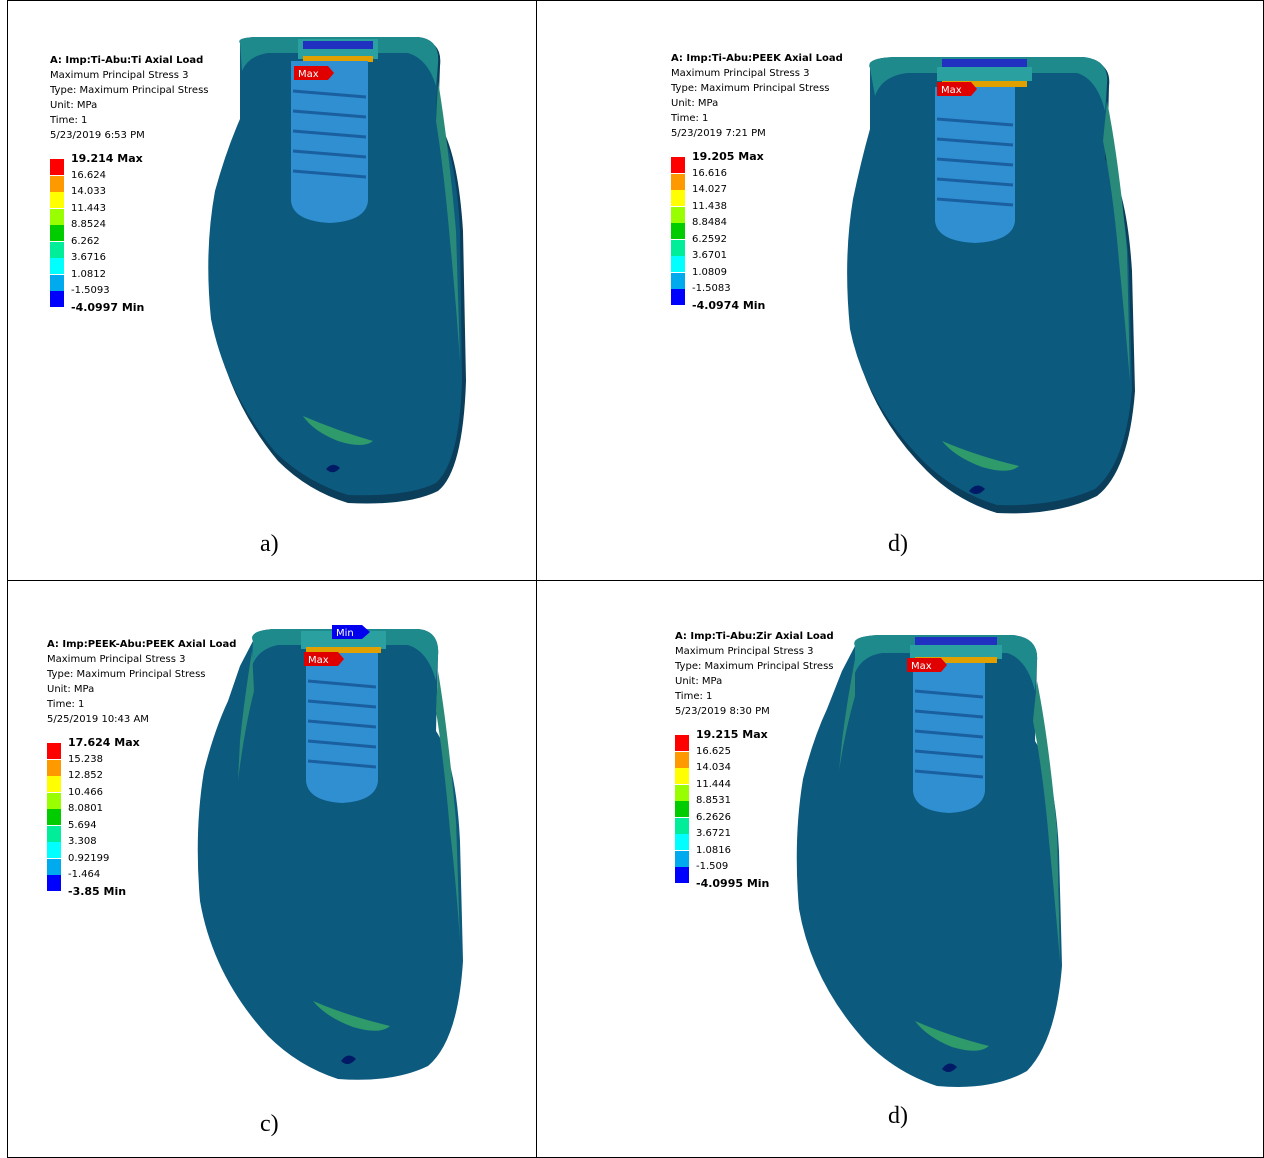  I want to click on model-render: Min Max, so click(330, 852).